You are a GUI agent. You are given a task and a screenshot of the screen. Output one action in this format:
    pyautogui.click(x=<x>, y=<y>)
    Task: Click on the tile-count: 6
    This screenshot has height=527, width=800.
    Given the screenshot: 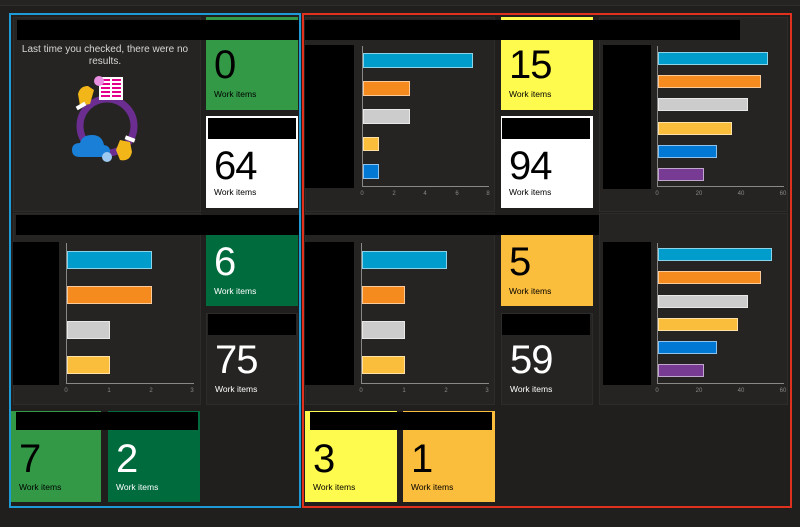 What is the action you would take?
    pyautogui.click(x=225, y=262)
    